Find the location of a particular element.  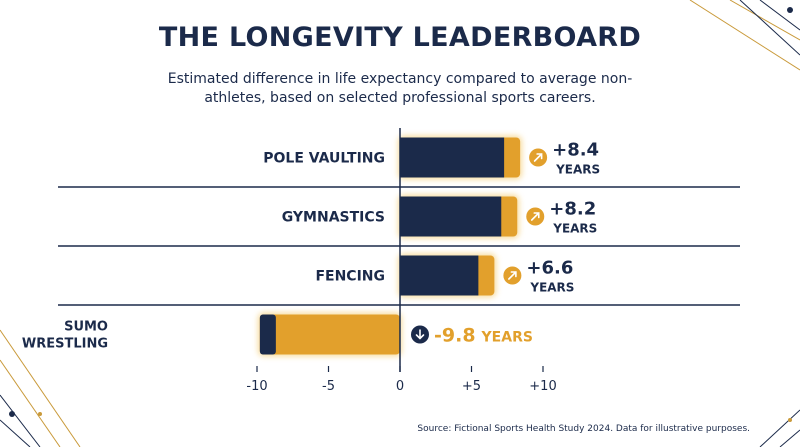

value-label: -9.8 YEARS is located at coordinates (483, 336).